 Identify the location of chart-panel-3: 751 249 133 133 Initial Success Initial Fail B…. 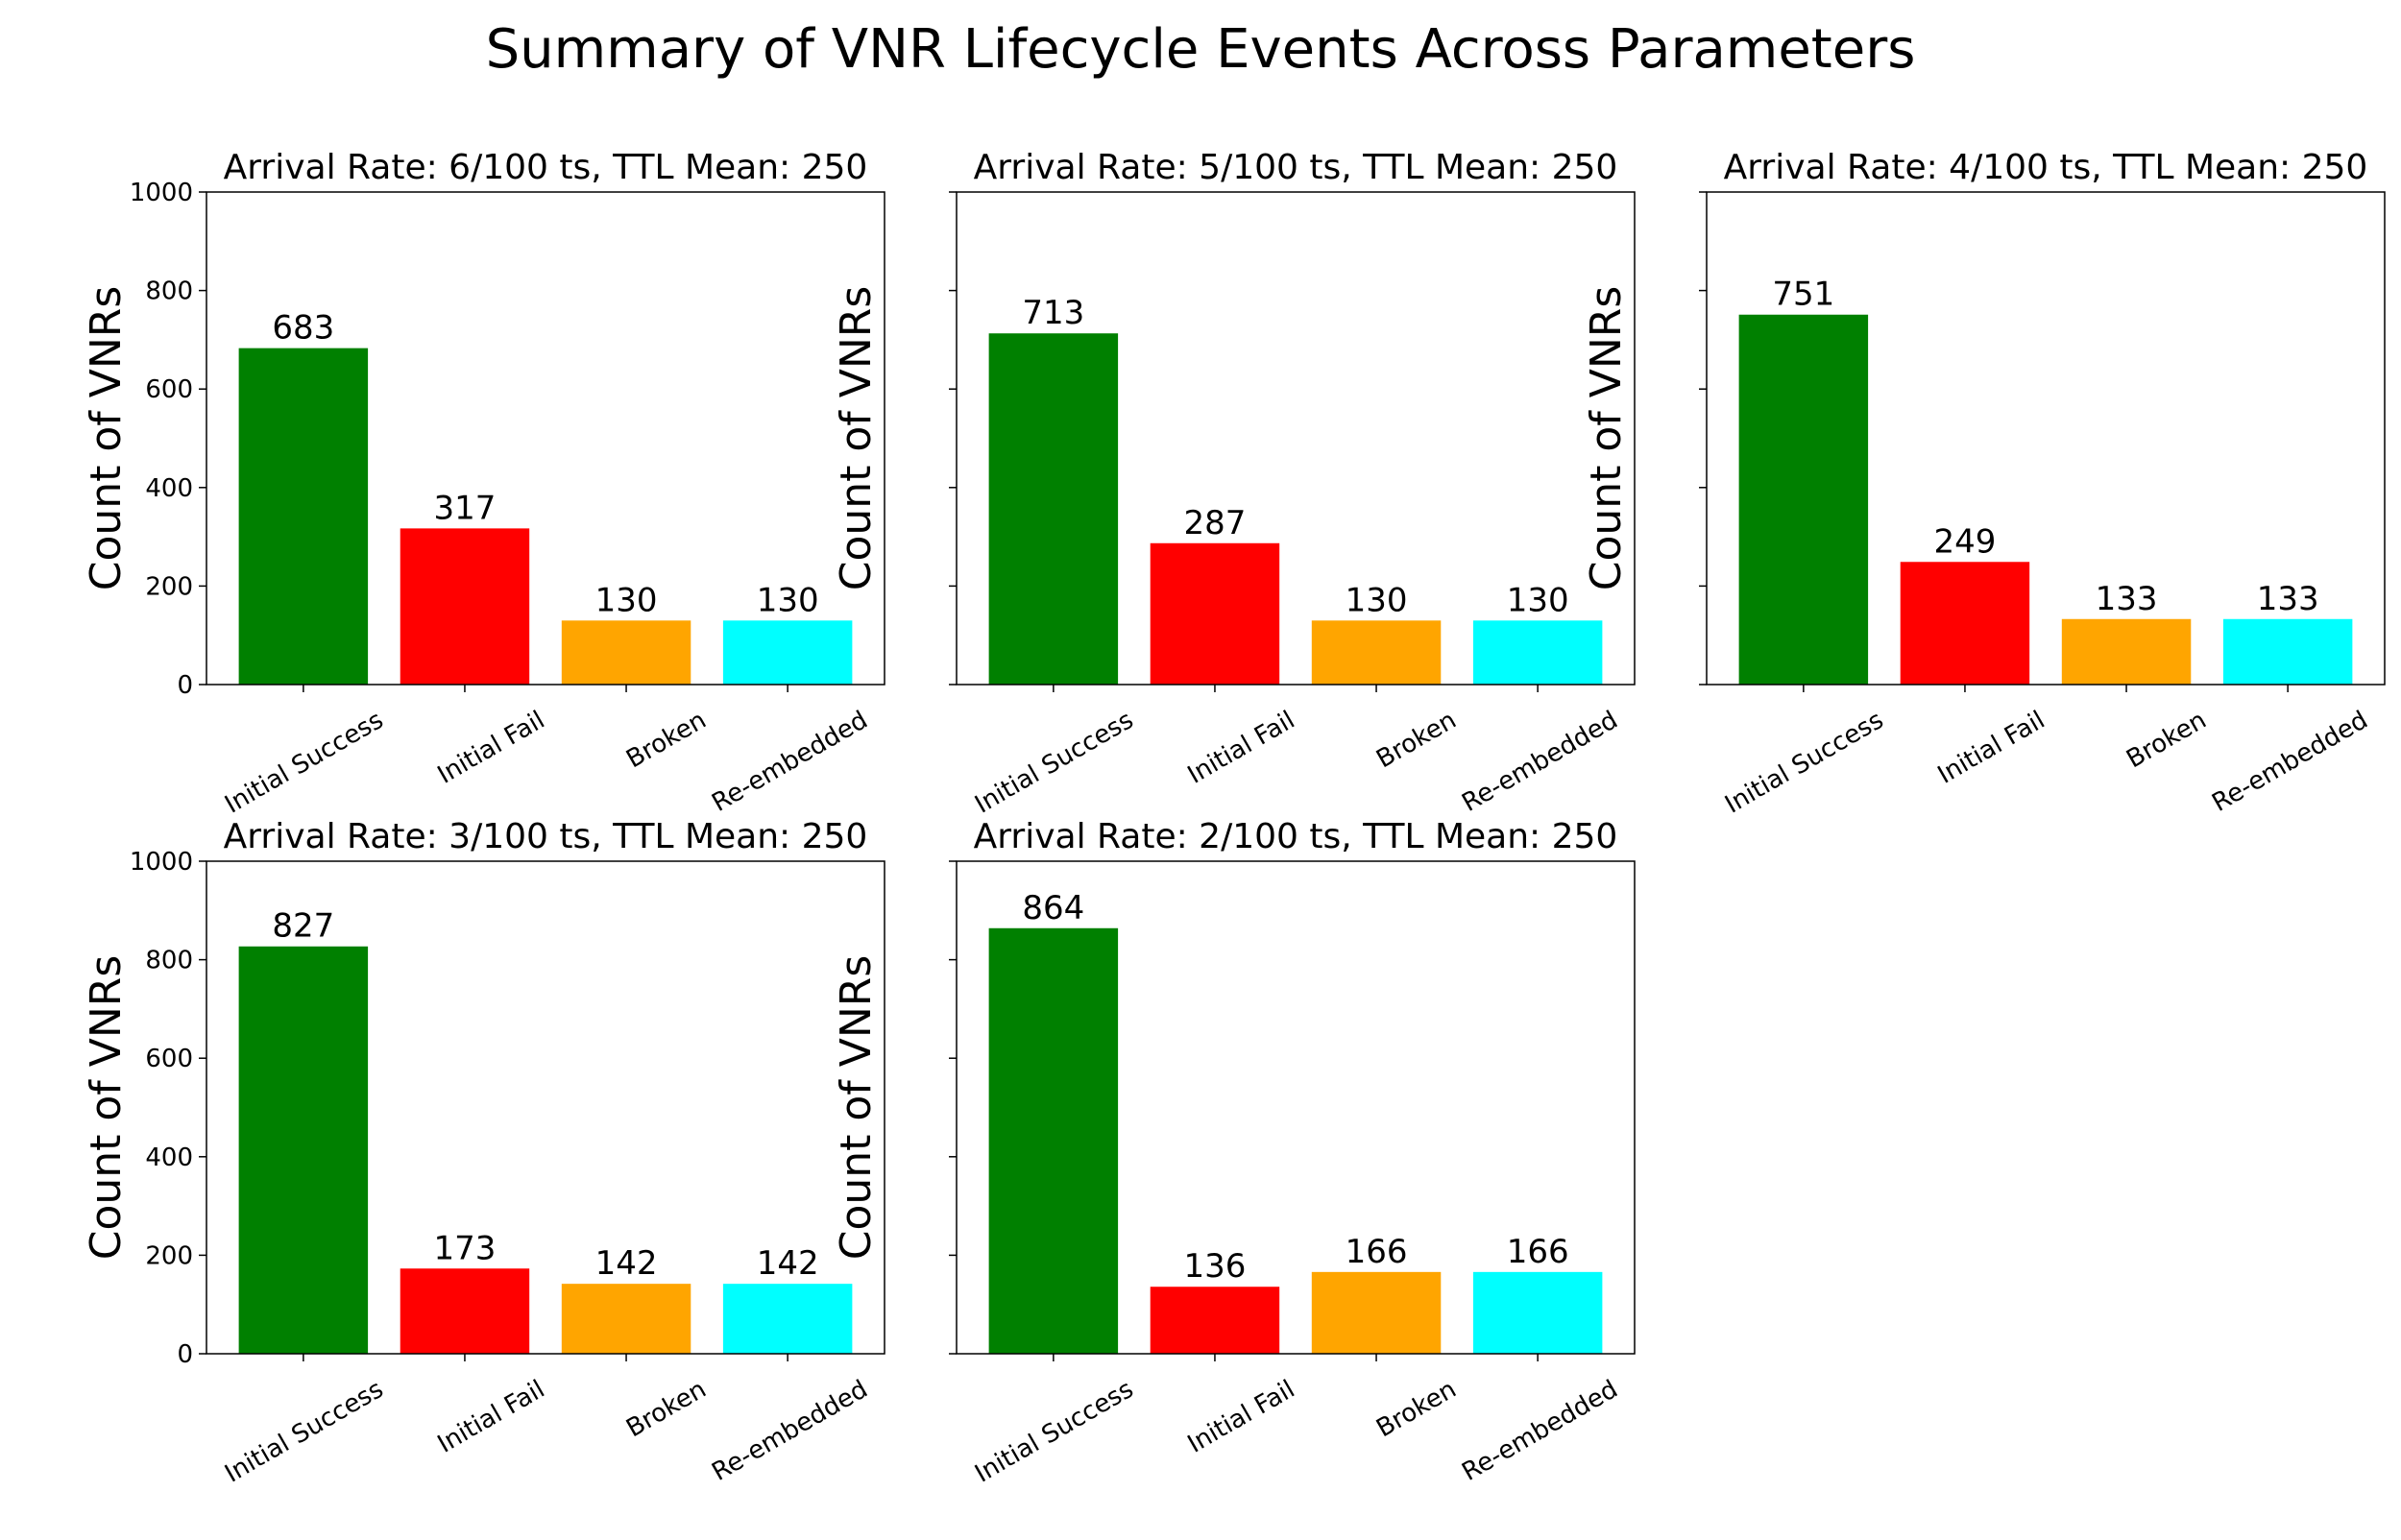
(1984, 483).